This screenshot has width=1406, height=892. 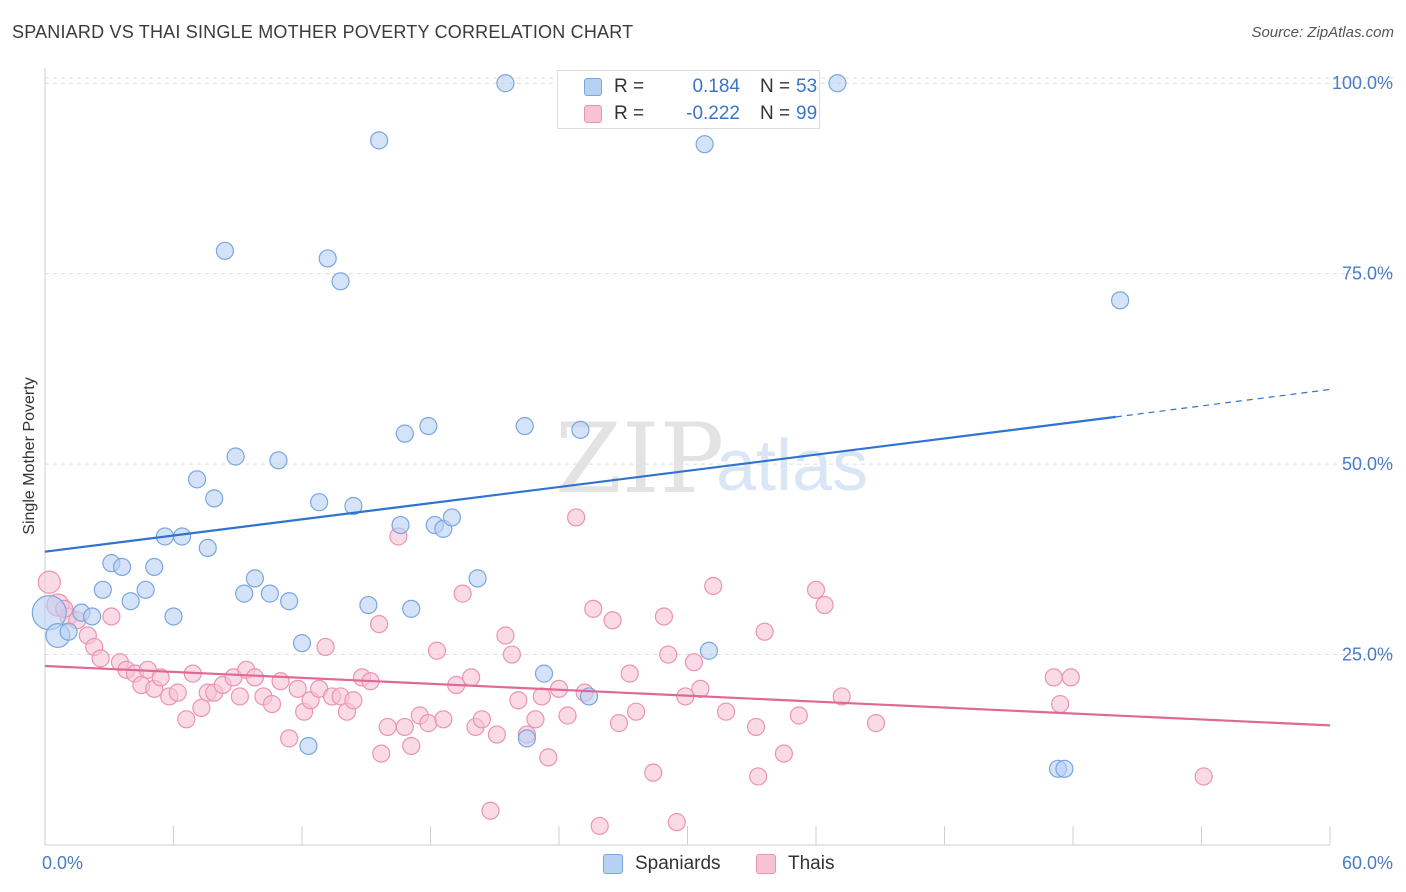 What do you see at coordinates (687, 835) in the screenshot?
I see `x-ticks` at bounding box center [687, 835].